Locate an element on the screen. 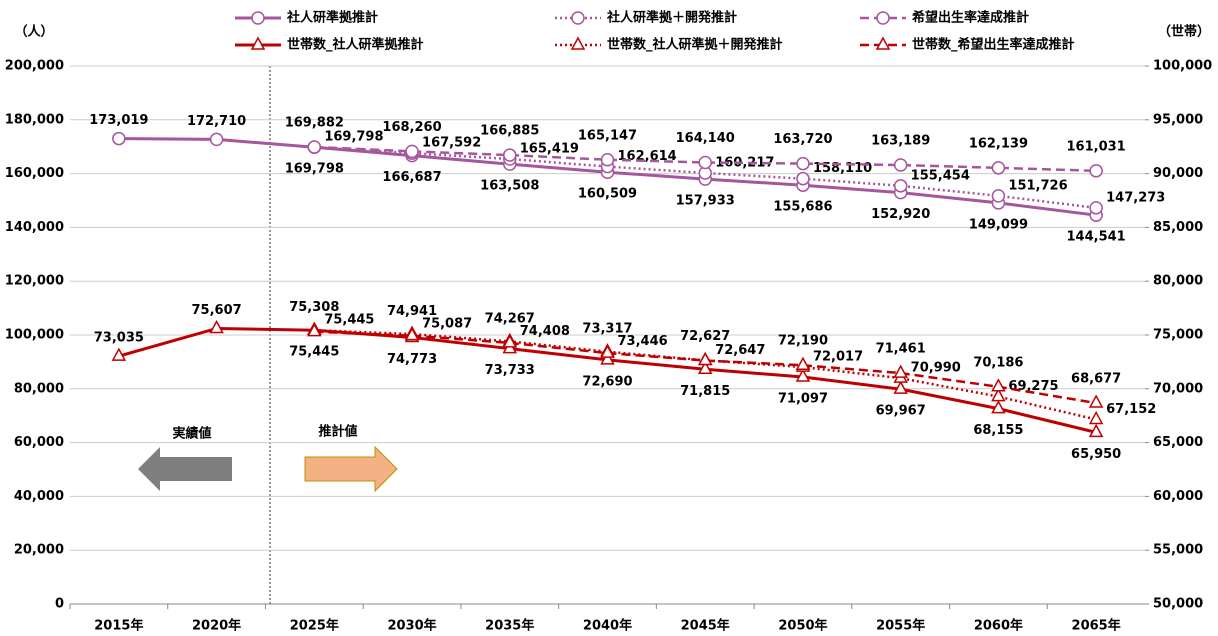 The image size is (1218, 636). x-tick-label: 2020年 is located at coordinates (216, 626).